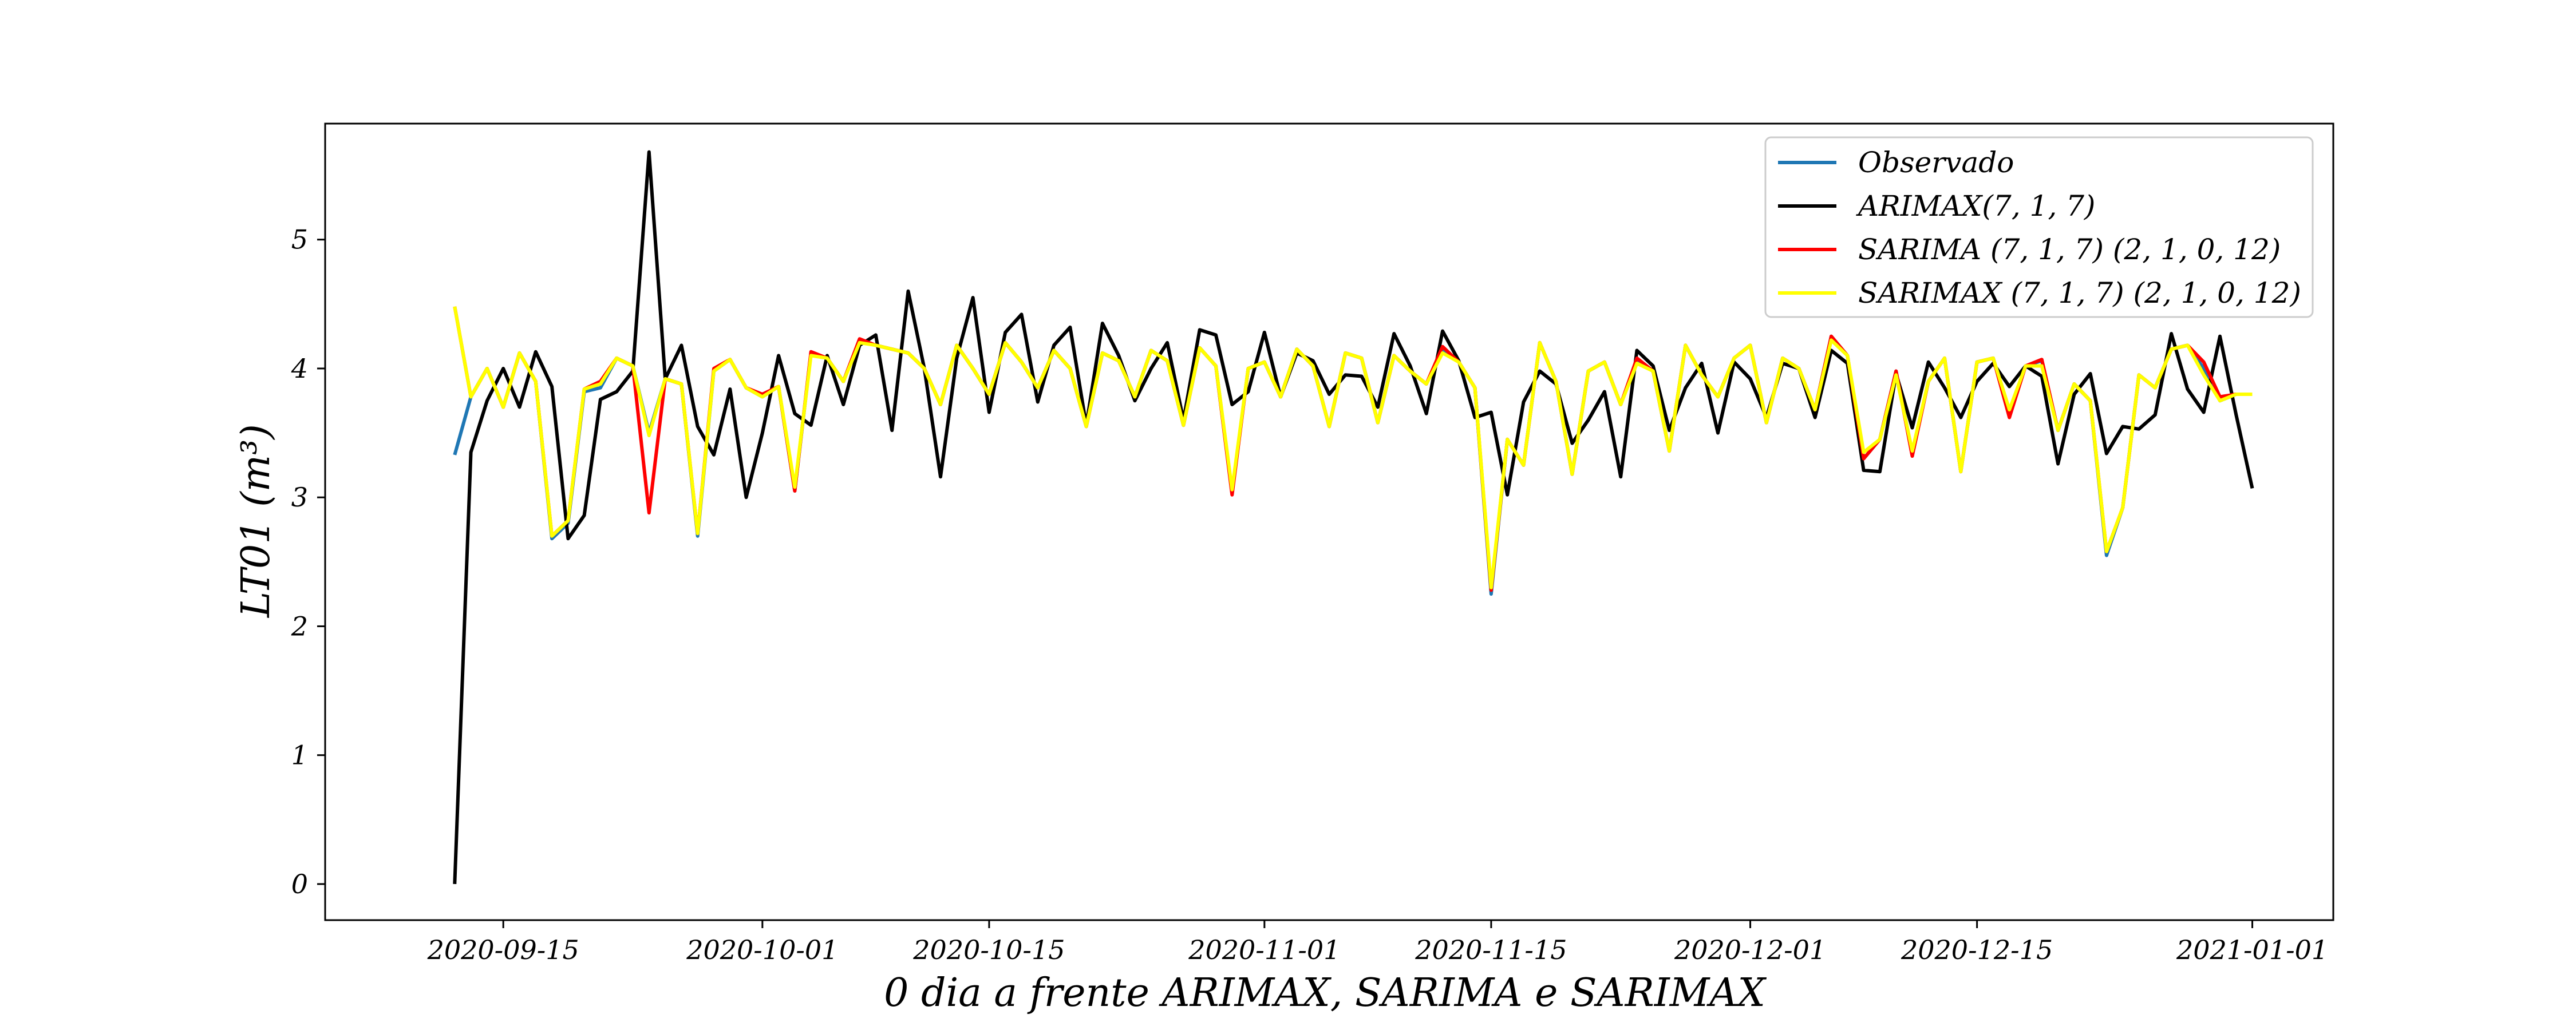  Describe the element at coordinates (308, 562) in the screenshot. I see `y-axis: 0 1 2 3 4 5` at that location.